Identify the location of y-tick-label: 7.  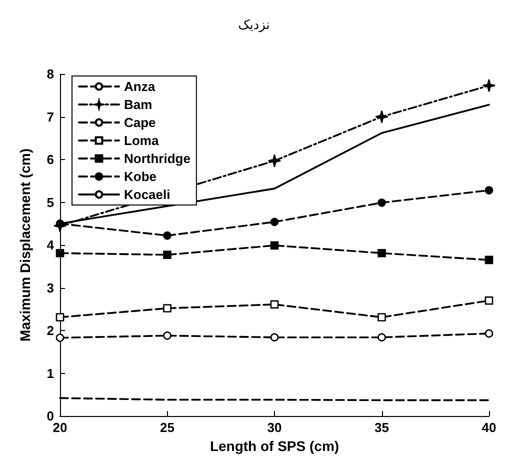
(50, 116).